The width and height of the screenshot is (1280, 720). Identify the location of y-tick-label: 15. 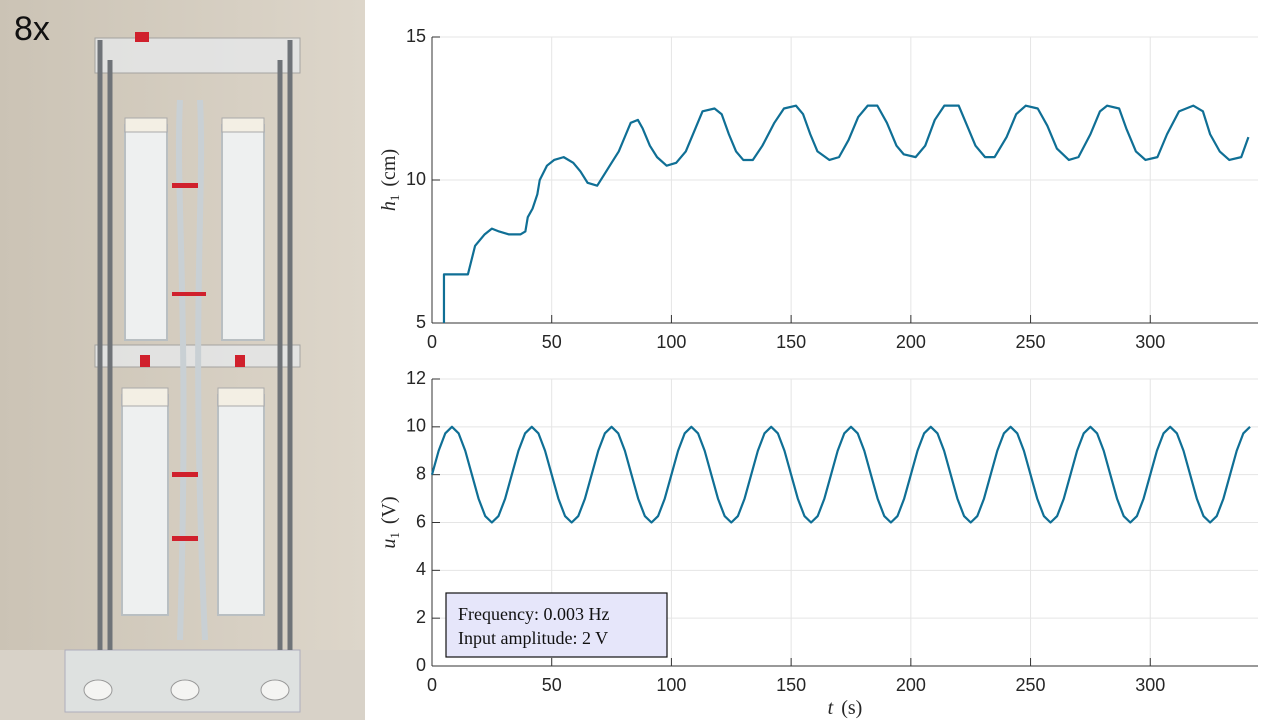
(416, 36).